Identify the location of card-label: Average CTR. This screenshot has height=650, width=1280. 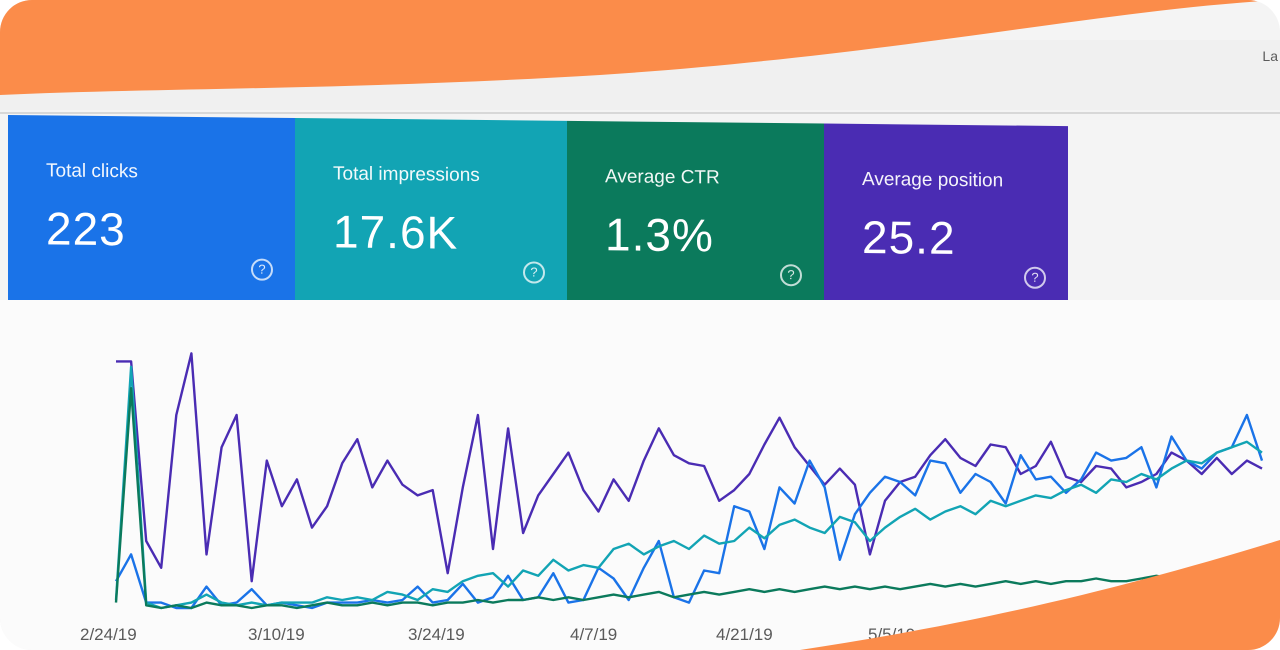
(662, 177).